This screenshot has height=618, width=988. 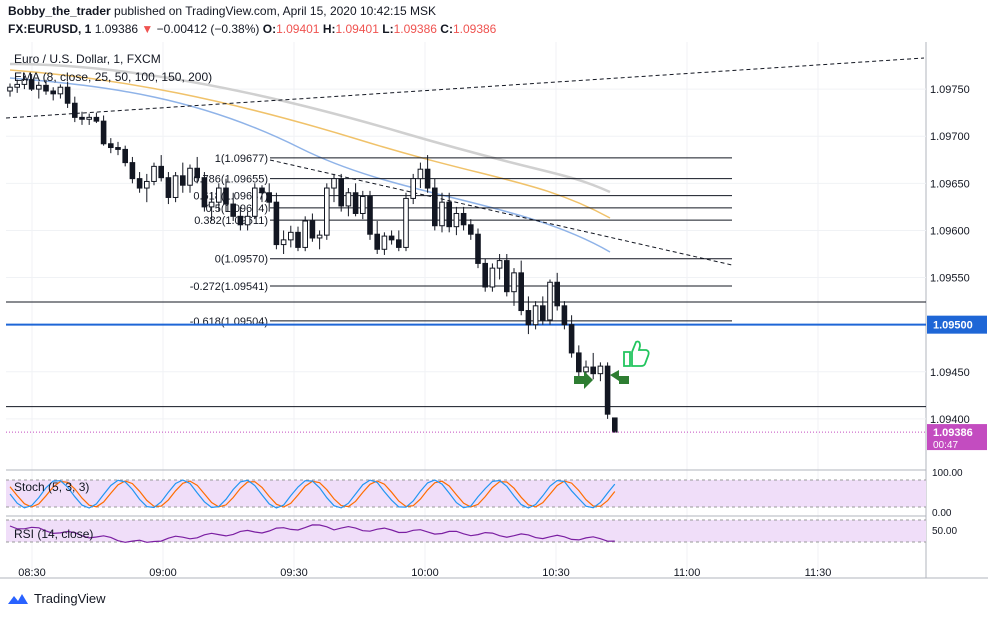 I want to click on arrow-right-icon, so click(x=583, y=380).